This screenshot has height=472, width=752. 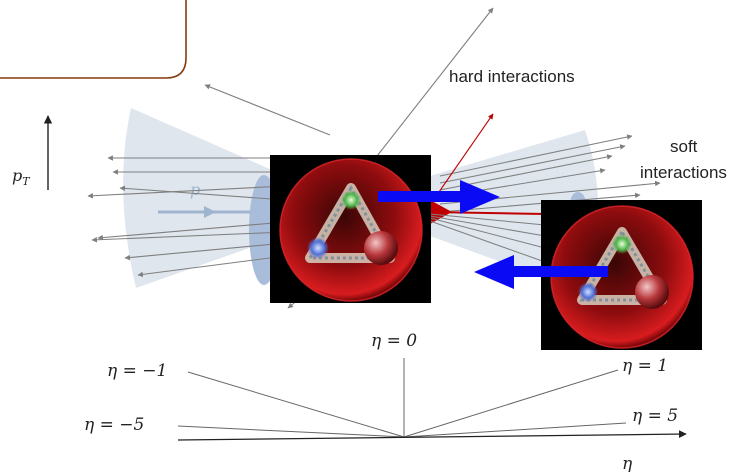 I want to click on eta-pos1-label: η = 1, so click(x=645, y=366).